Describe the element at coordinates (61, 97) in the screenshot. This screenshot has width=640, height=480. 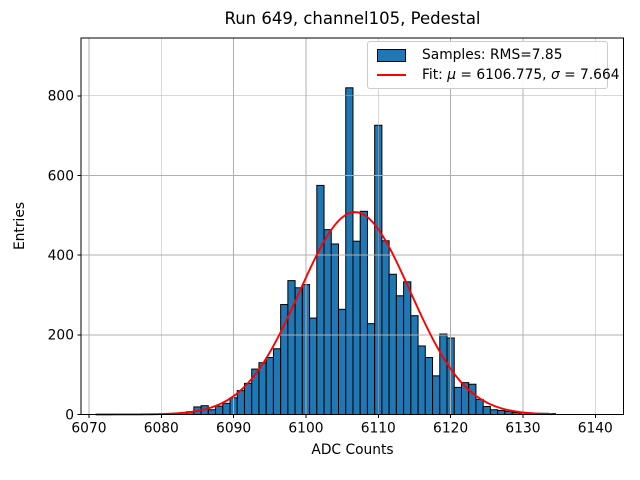
I see `y-tick-label: 800` at that location.